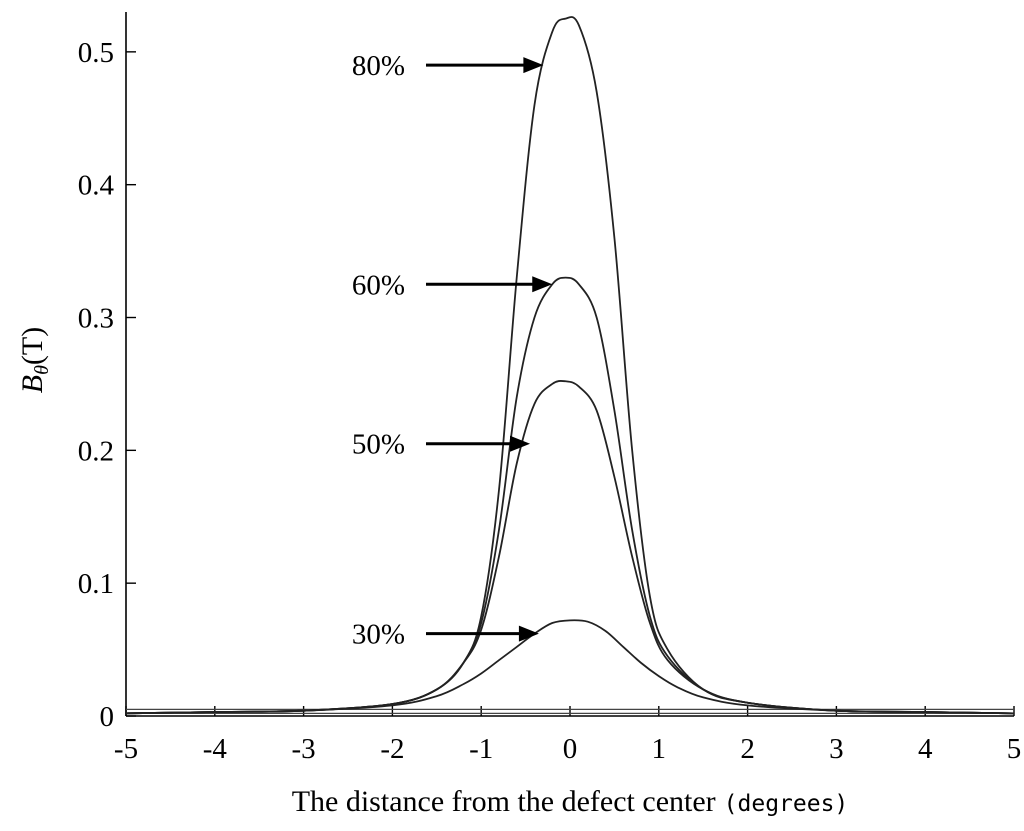 The height and width of the screenshot is (831, 1024). I want to click on y-tick-label: 0, so click(107, 717).